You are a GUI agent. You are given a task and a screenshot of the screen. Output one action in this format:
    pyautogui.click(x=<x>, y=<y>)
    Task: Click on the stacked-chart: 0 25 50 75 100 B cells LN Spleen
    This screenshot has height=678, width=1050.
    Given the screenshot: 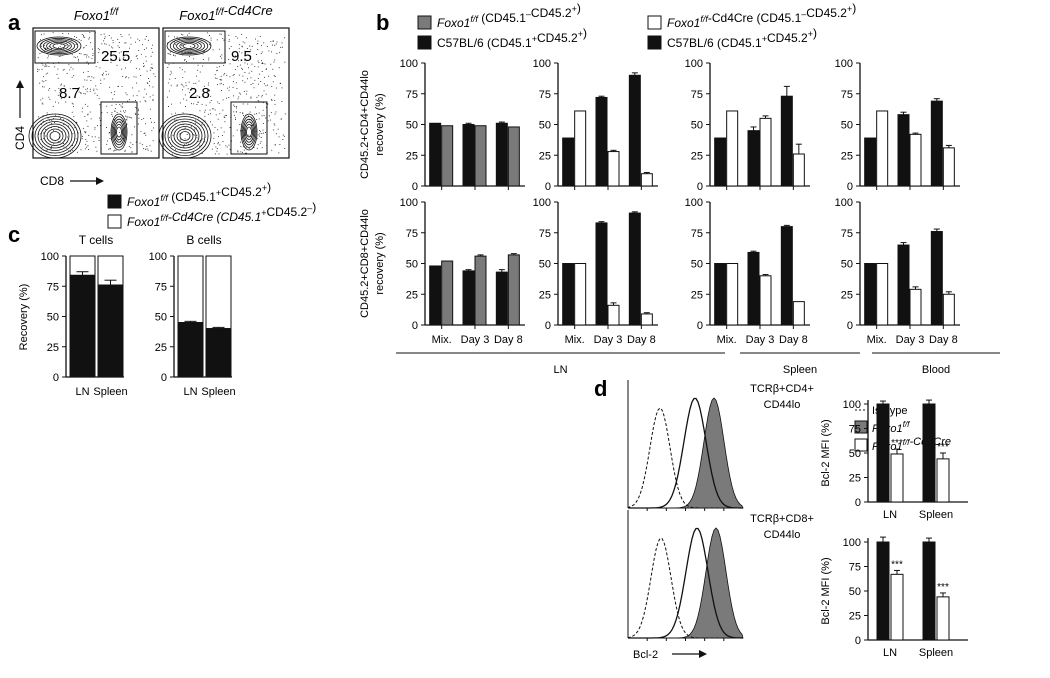 What is the action you would take?
    pyautogui.click(x=192, y=315)
    